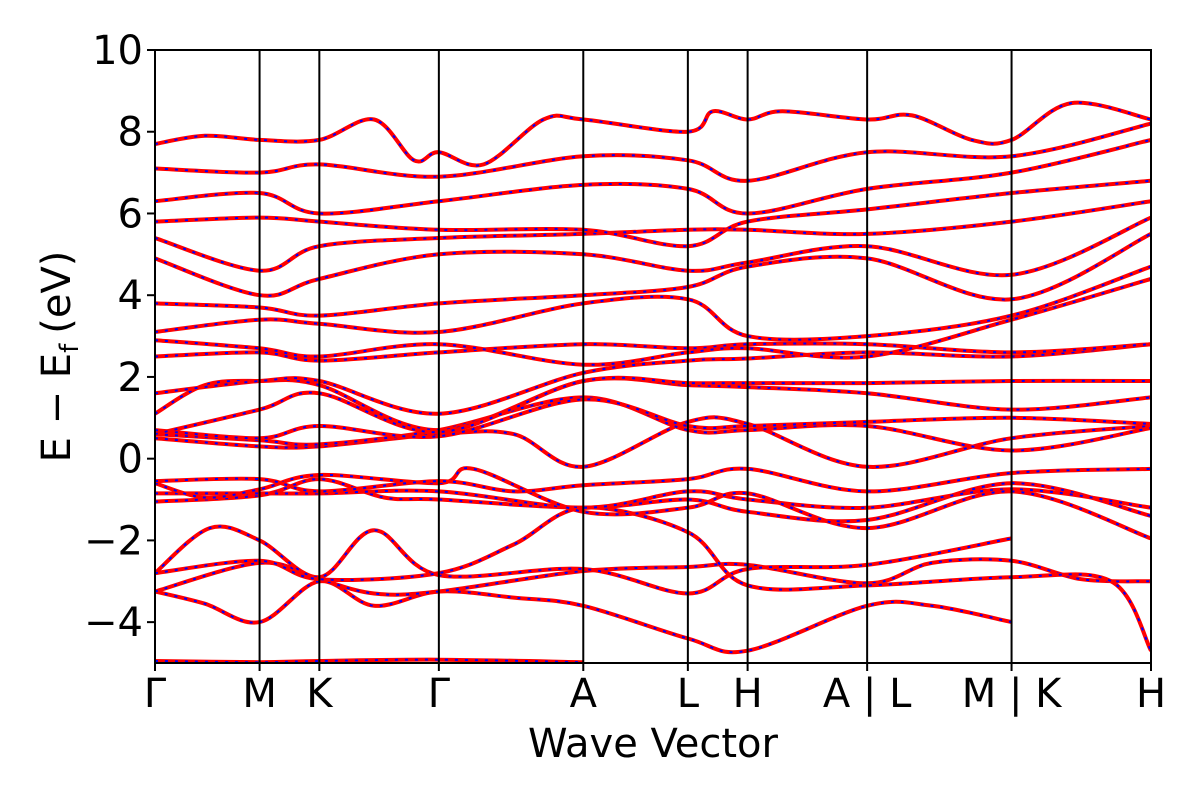  What do you see at coordinates (130, 133) in the screenshot?
I see `y-tick-label: 8` at bounding box center [130, 133].